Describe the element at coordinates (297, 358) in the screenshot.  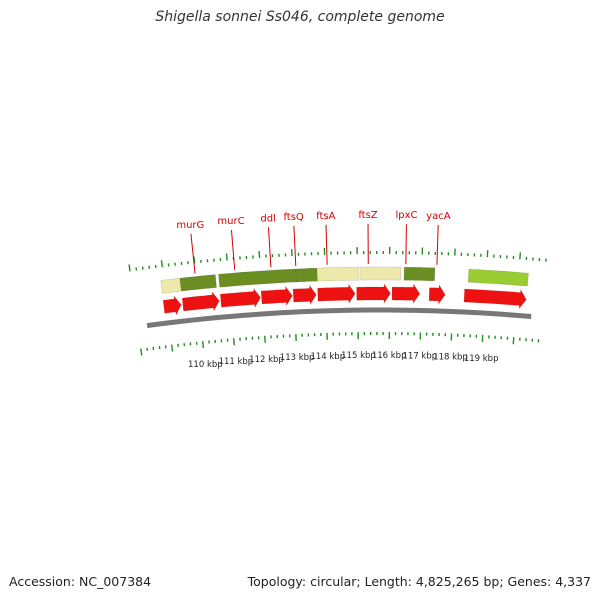
I see `kbp-label: 113 kbp` at that location.